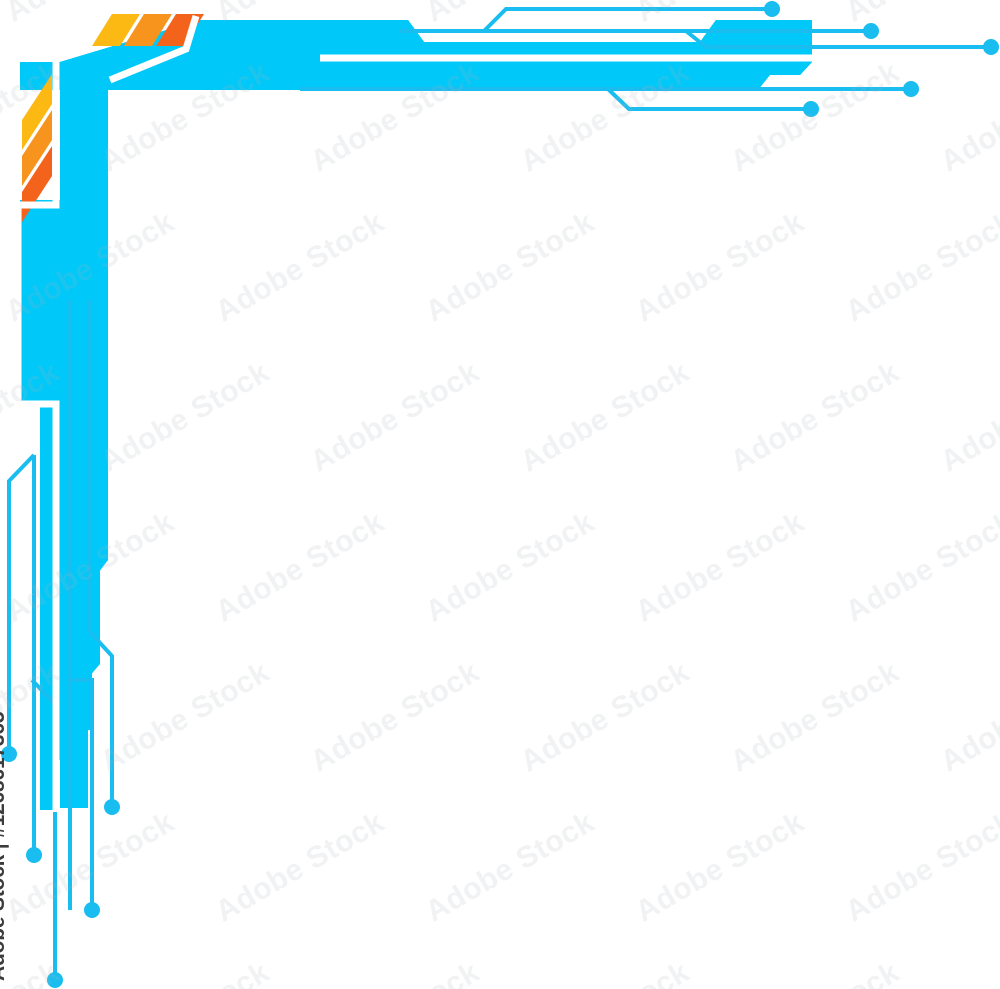 The image size is (1000, 989). I want to click on trace-top-1-path, so click(627, 20).